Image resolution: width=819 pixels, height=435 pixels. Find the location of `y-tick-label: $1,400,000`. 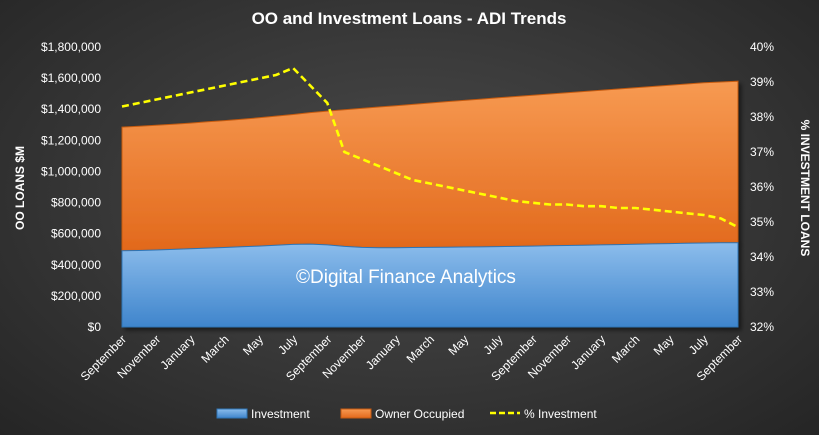

y-tick-label: $1,400,000 is located at coordinates (71, 109).